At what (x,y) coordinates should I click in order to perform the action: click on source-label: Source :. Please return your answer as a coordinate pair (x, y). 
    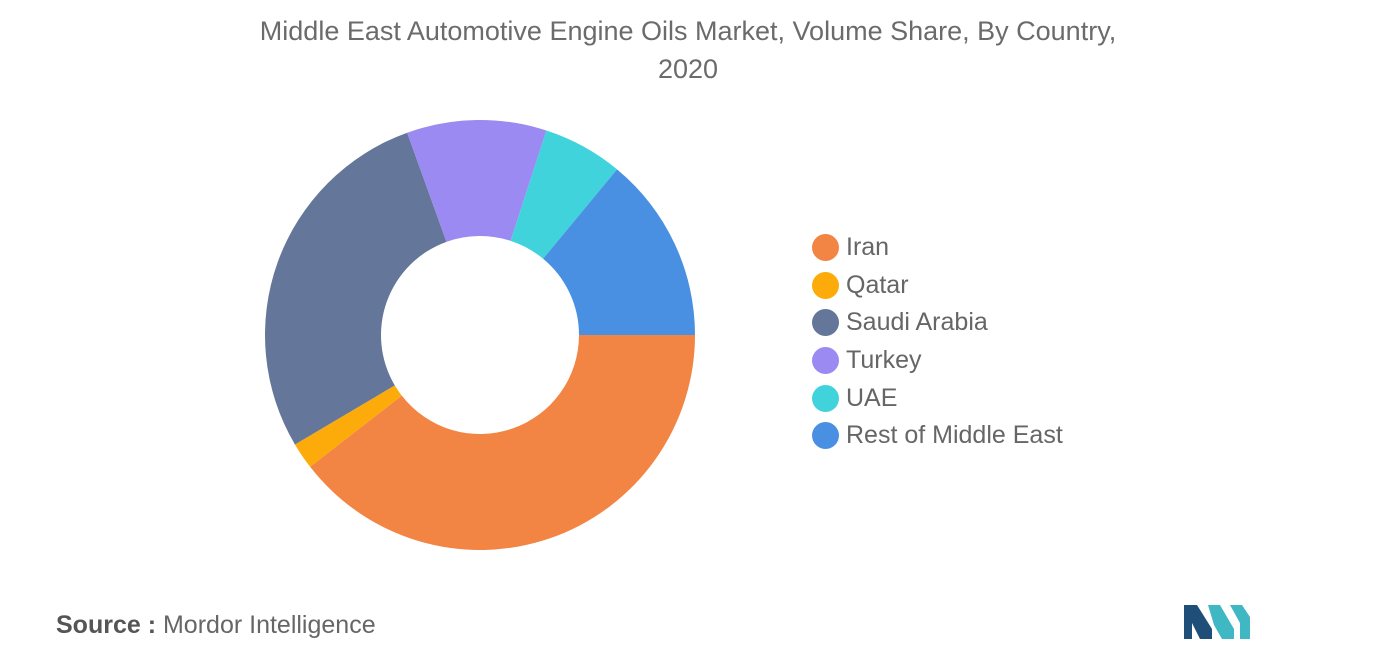
    Looking at the image, I should click on (106, 625).